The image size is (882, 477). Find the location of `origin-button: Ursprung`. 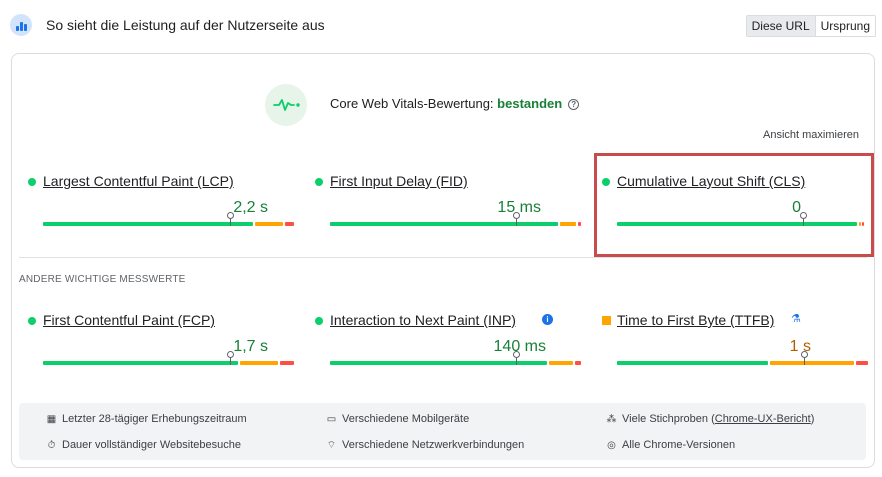

origin-button: Ursprung is located at coordinates (845, 26).